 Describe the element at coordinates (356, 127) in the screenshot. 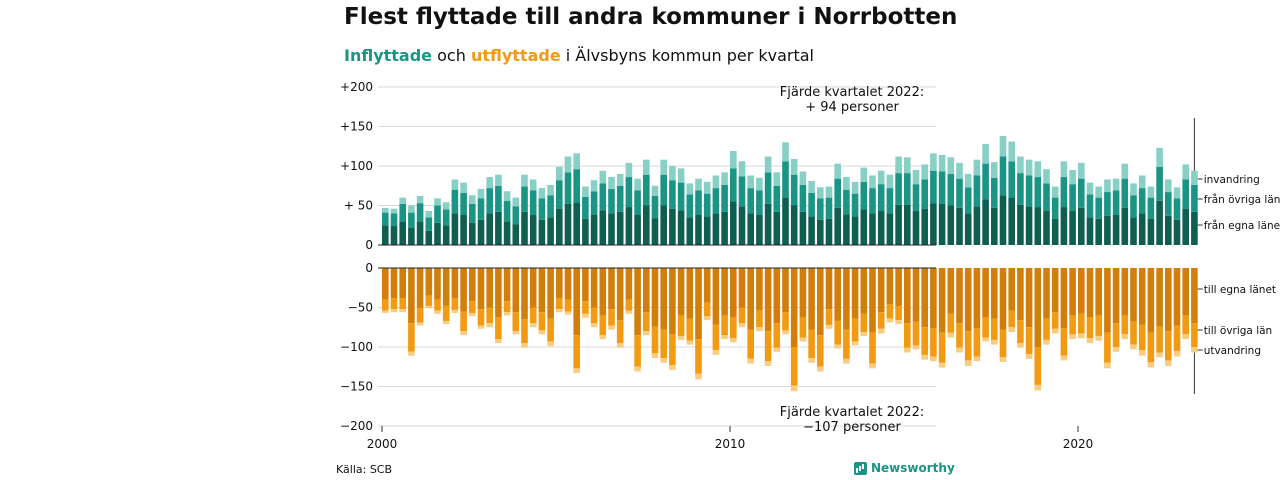

I see `y-tick-label-top: +150` at that location.